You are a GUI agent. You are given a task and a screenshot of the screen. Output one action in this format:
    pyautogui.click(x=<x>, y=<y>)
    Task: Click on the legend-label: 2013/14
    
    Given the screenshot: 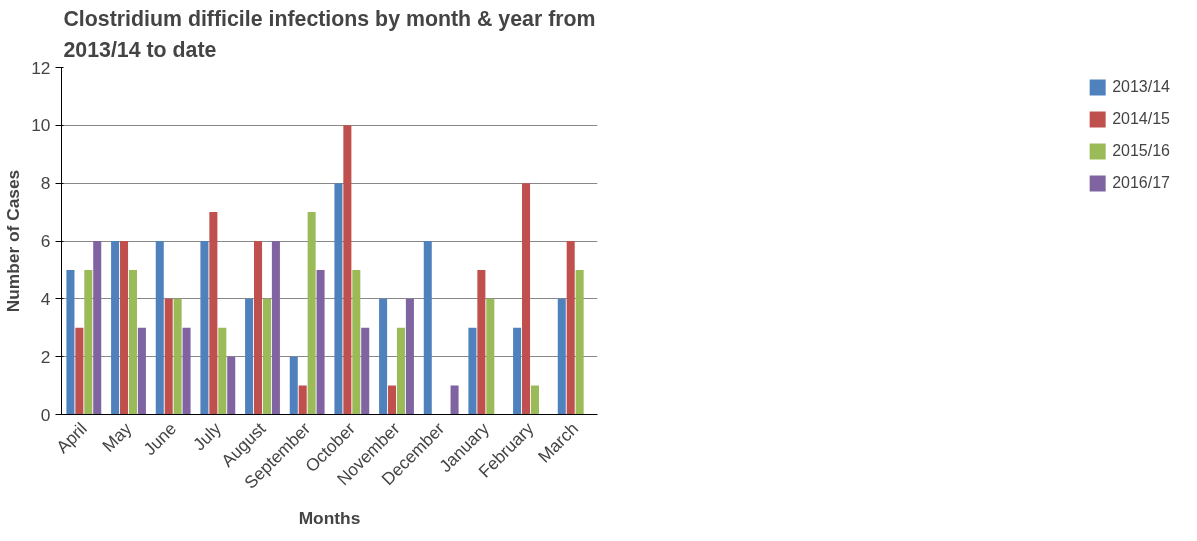 What is the action you would take?
    pyautogui.click(x=1141, y=87)
    